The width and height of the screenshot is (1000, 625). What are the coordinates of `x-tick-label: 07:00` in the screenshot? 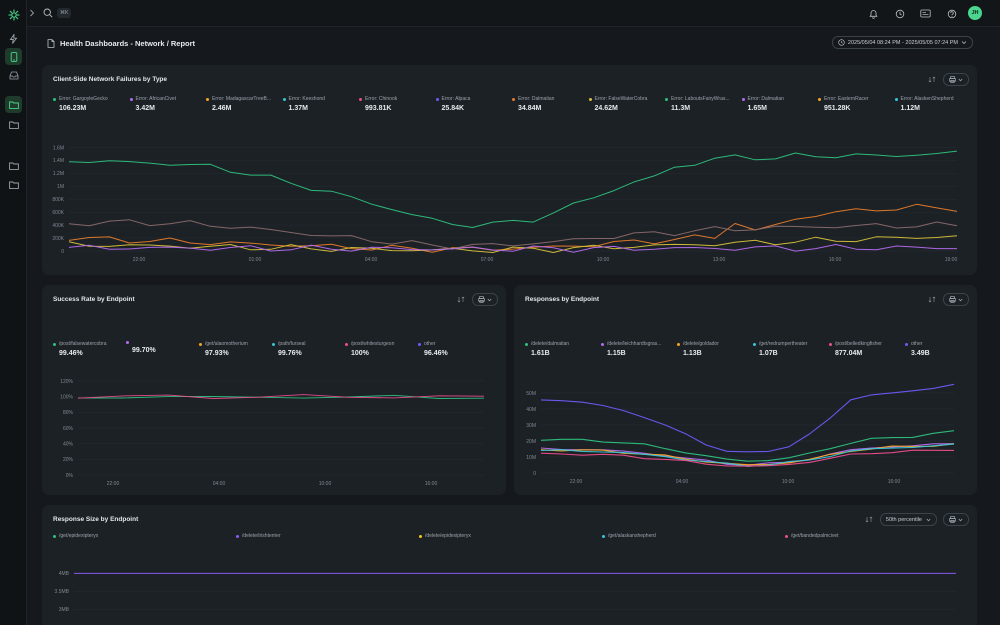 It's located at (487, 260).